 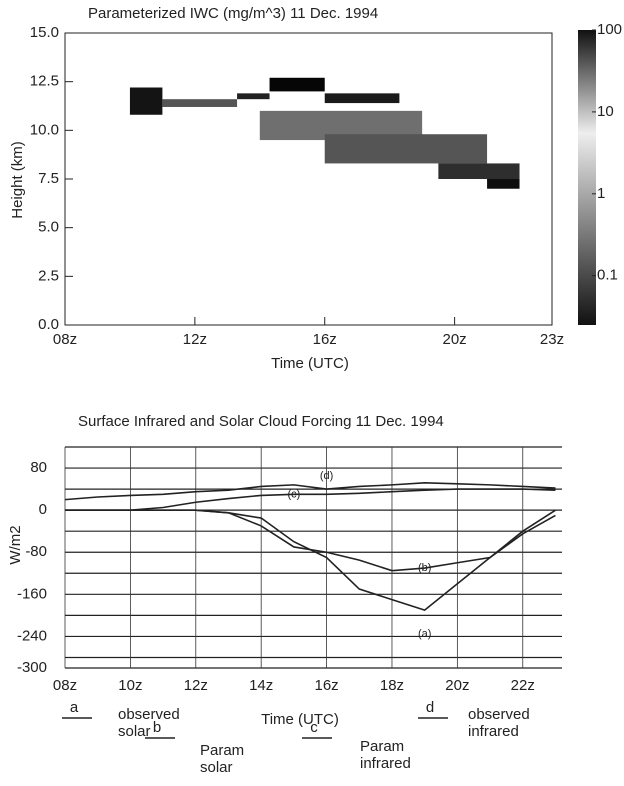 I want to click on y-tick-label: -300, so click(x=32, y=667).